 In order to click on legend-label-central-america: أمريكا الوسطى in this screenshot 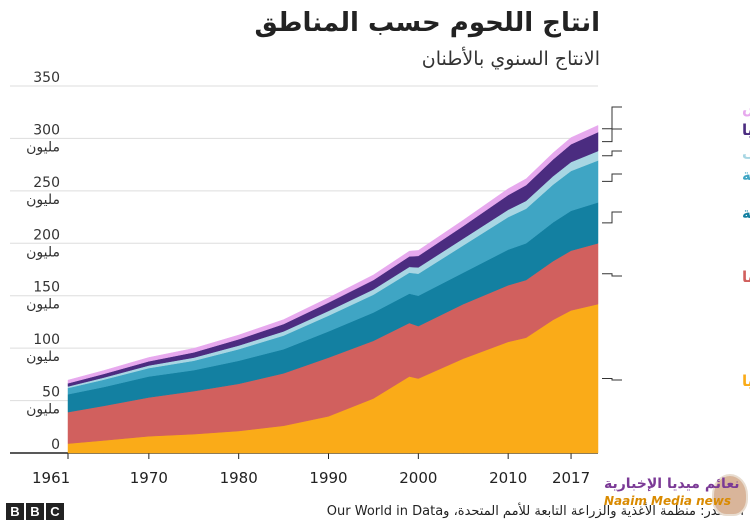, I will do `click(746, 151)`.